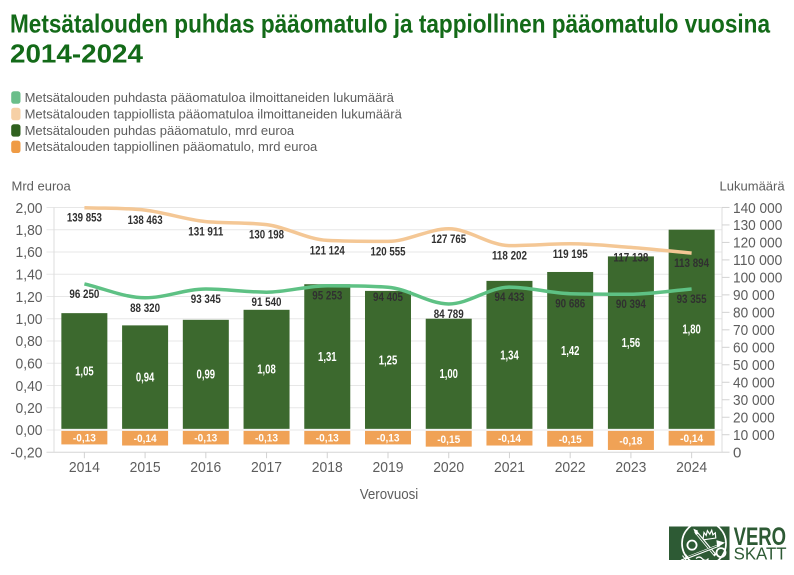 The height and width of the screenshot is (575, 794). Describe the element at coordinates (509, 257) in the screenshot. I see `svg-text: 118 202` at that location.